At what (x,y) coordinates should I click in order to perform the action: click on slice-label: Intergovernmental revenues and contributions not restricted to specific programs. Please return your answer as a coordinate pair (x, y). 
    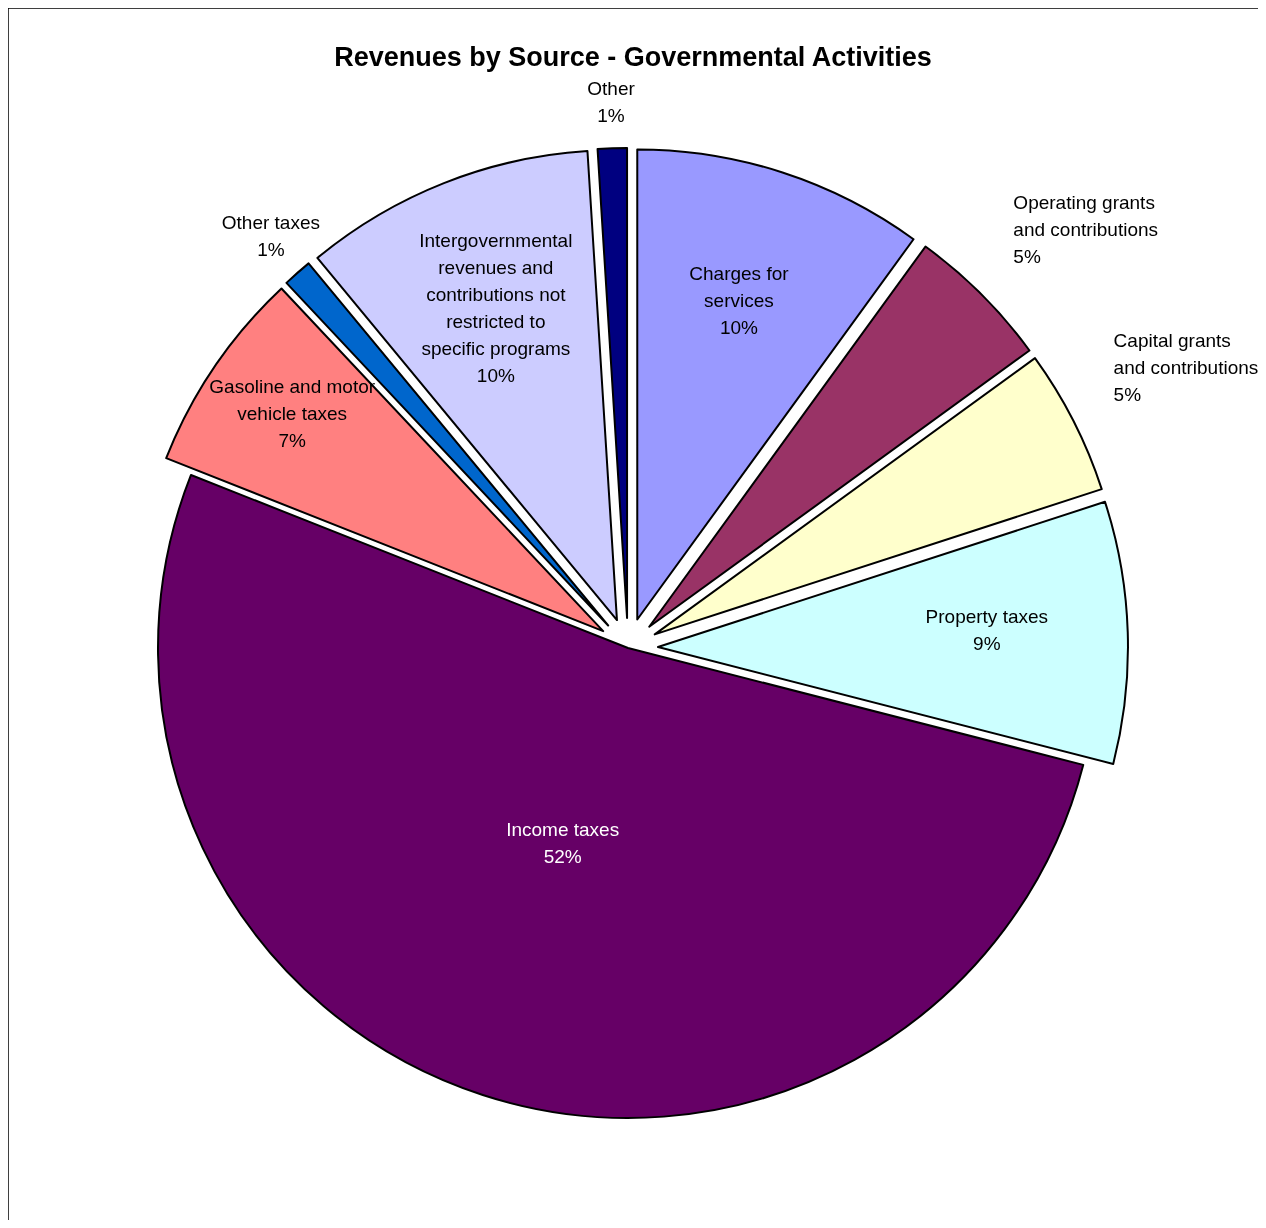
    Looking at the image, I should click on (496, 294).